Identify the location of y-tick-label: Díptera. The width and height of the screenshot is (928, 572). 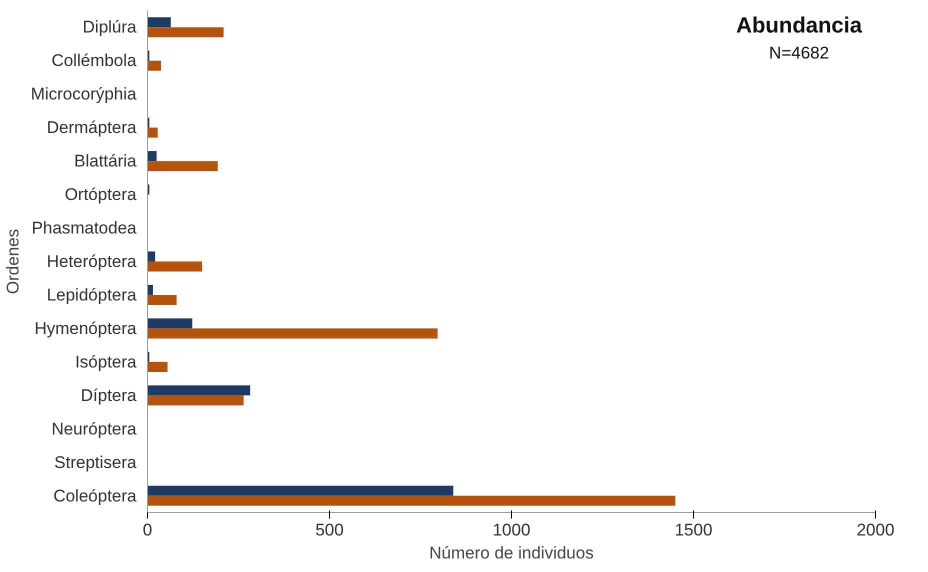
(109, 395).